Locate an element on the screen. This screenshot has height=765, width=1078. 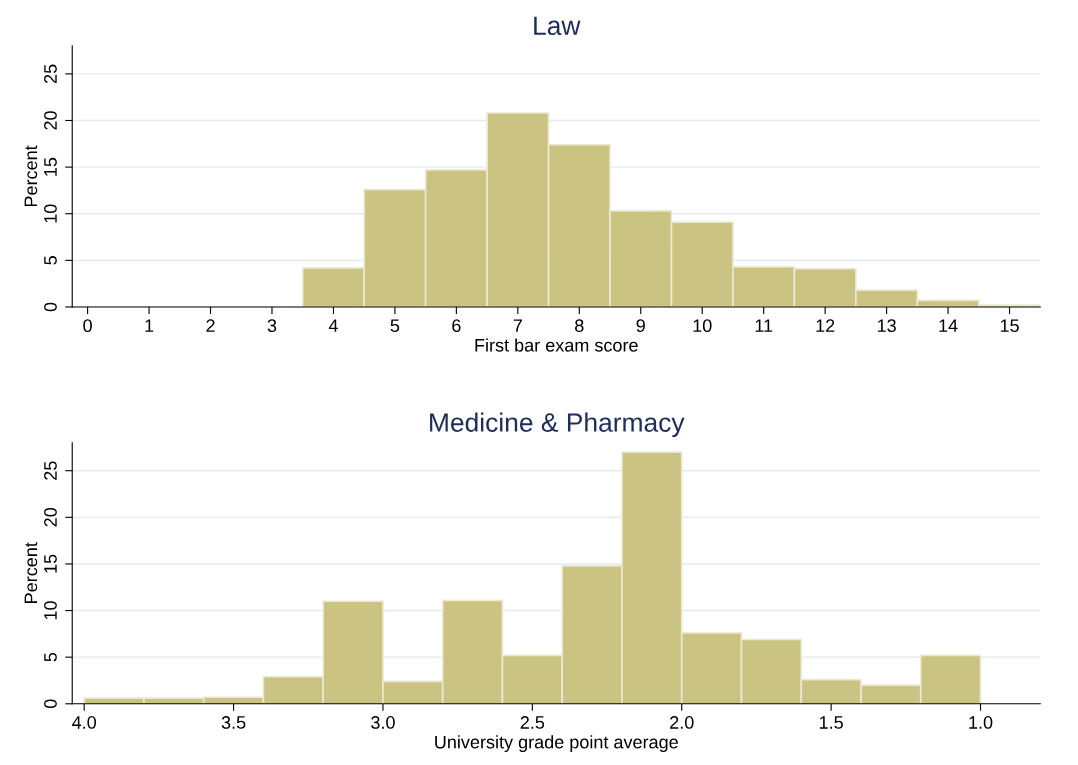
x-tick-label: 3 is located at coordinates (272, 326).